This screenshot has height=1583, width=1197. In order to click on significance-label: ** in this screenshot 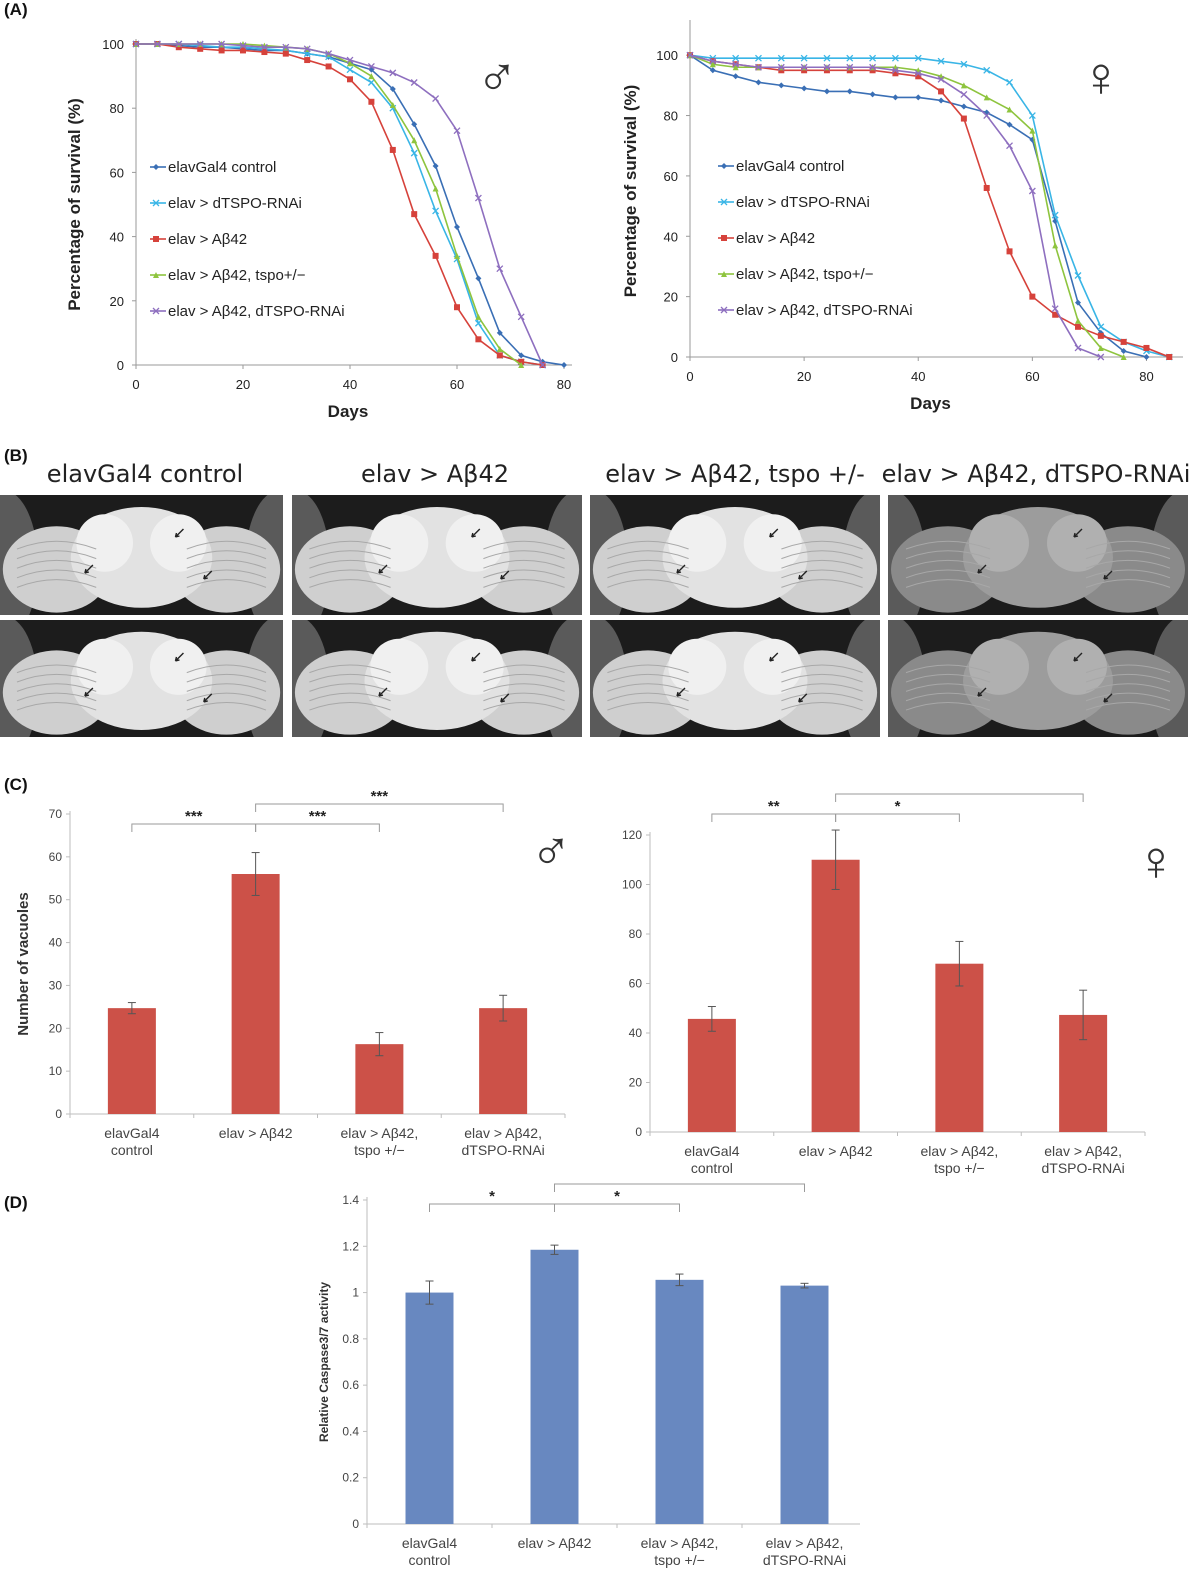, I will do `click(680, 1182)`.